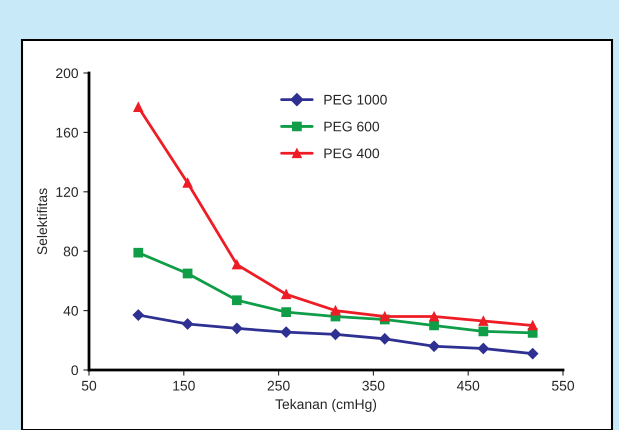 This screenshot has height=430, width=619. I want to click on x-tick-label: 350, so click(373, 385).